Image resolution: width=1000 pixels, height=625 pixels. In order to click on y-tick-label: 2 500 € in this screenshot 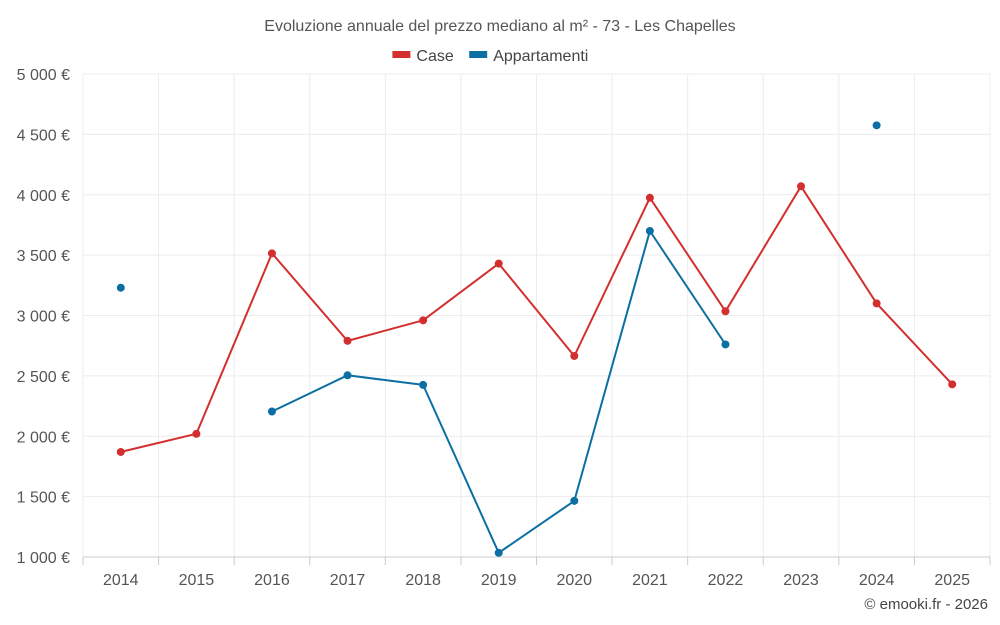, I will do `click(43, 377)`.